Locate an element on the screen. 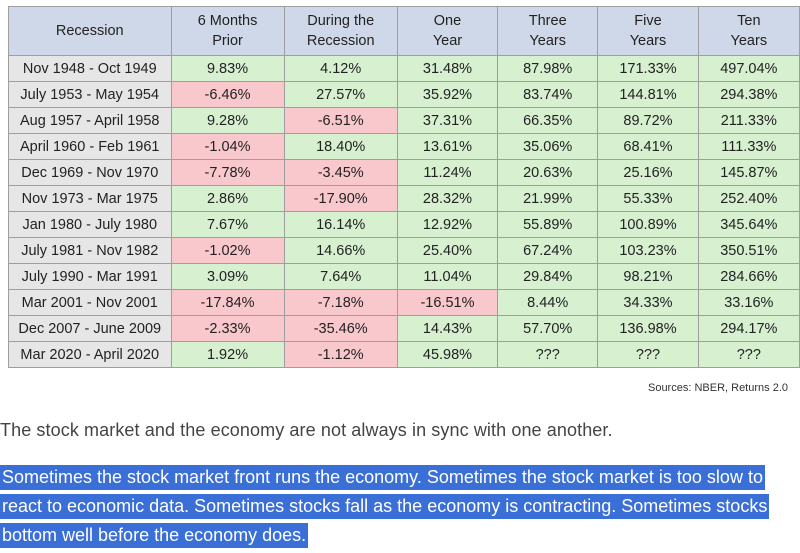  header-one-year: One Year is located at coordinates (447, 31).